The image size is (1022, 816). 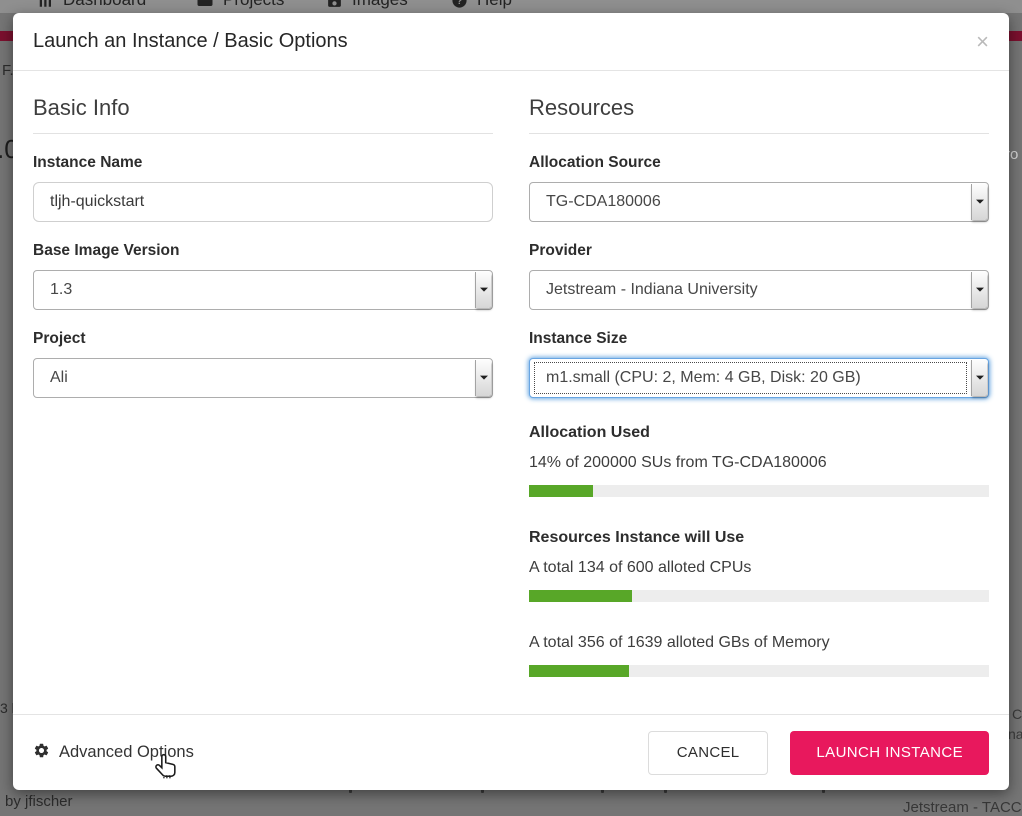 I want to click on background-text-fragment: Jetstream - TACC, so click(x=962, y=807).